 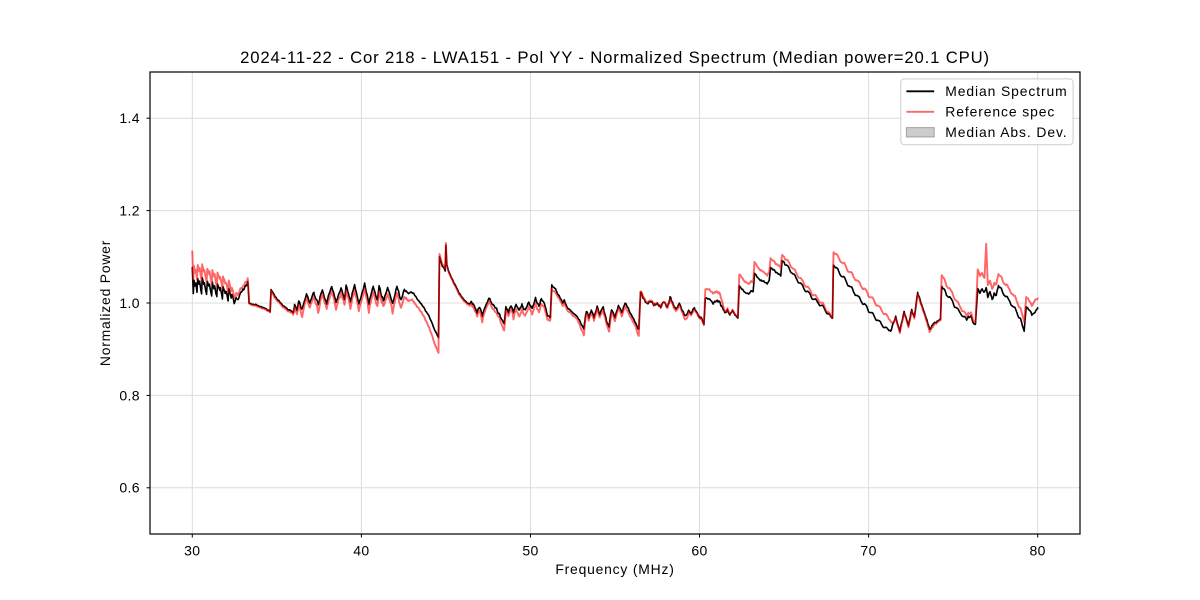 What do you see at coordinates (1000, 112) in the screenshot?
I see `svg-text: Reference spec` at bounding box center [1000, 112].